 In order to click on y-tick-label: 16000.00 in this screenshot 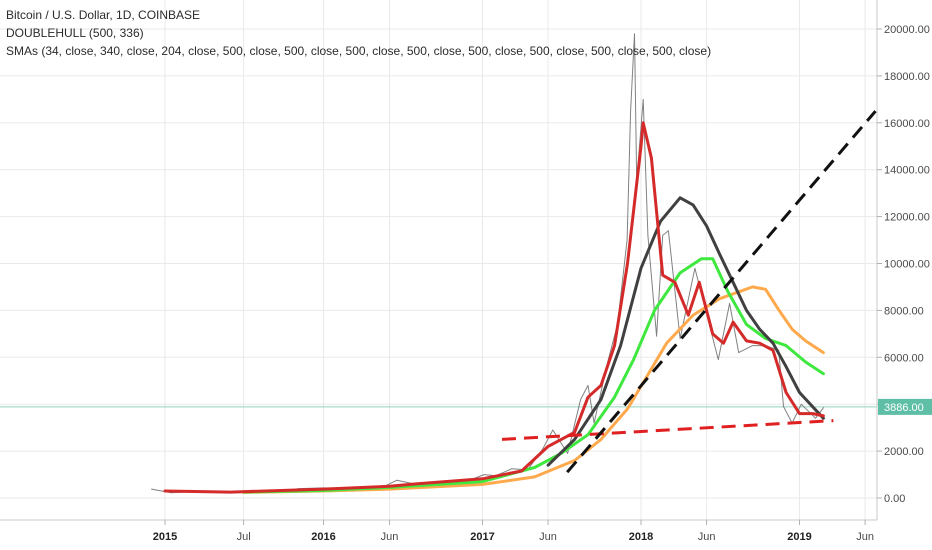, I will do `click(907, 124)`.